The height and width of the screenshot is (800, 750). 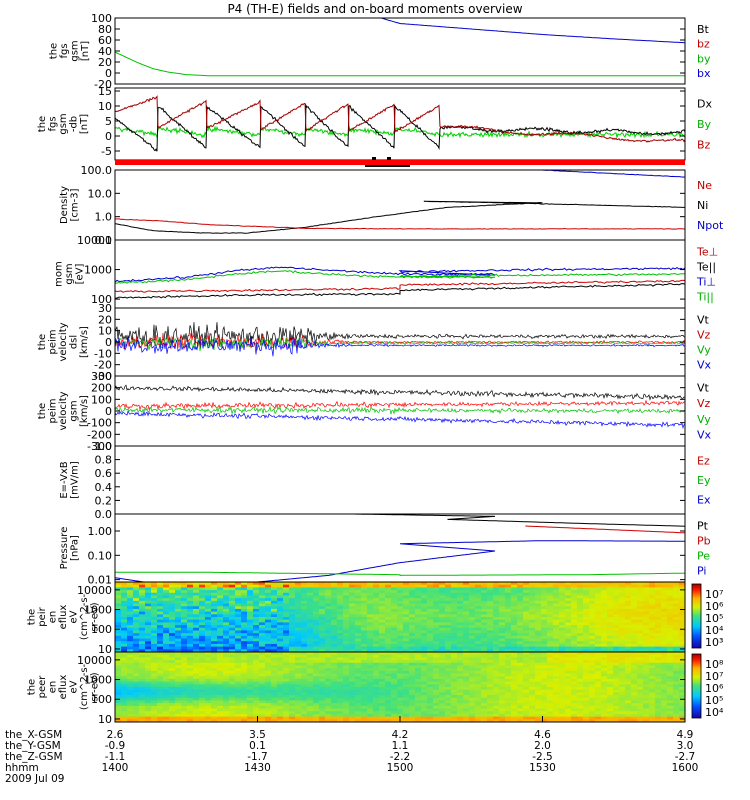 What do you see at coordinates (101, 399) in the screenshot?
I see `ytick-label: 100` at bounding box center [101, 399].